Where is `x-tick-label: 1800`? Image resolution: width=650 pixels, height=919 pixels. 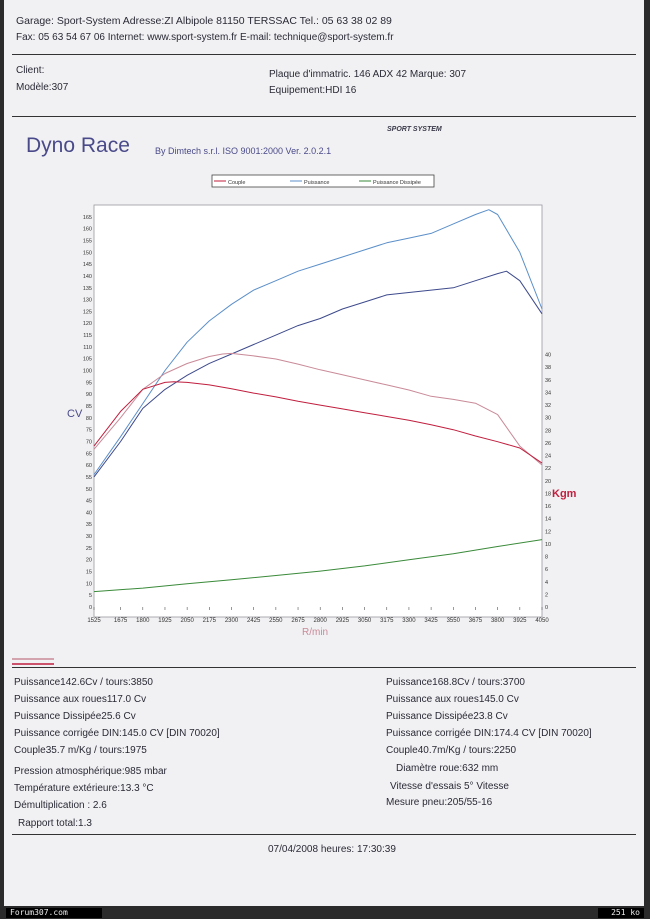
x-tick-label: 1800 is located at coordinates (143, 621).